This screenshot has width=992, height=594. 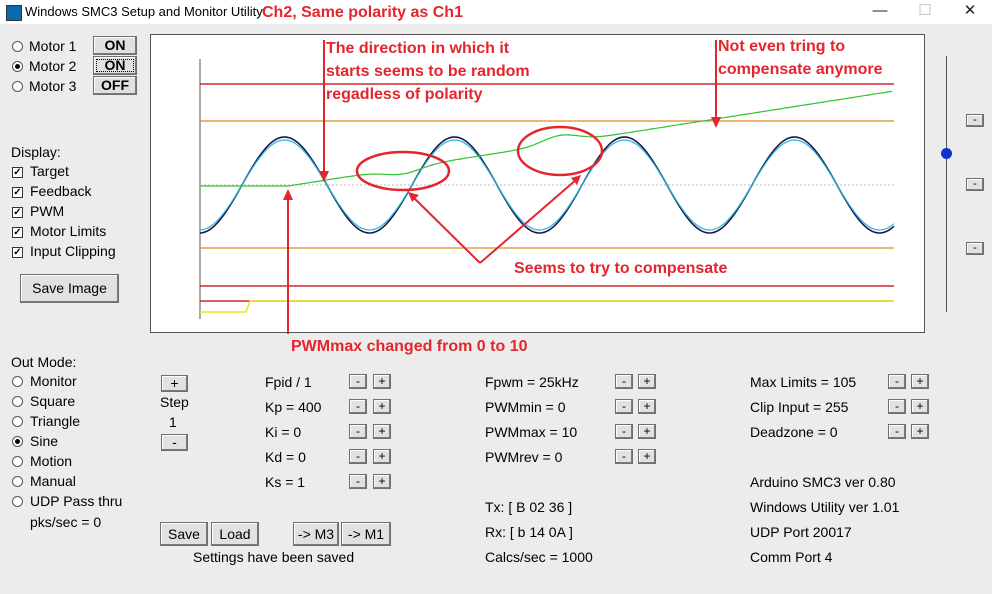 I want to click on pwmrev-plus-button: +, so click(x=647, y=456).